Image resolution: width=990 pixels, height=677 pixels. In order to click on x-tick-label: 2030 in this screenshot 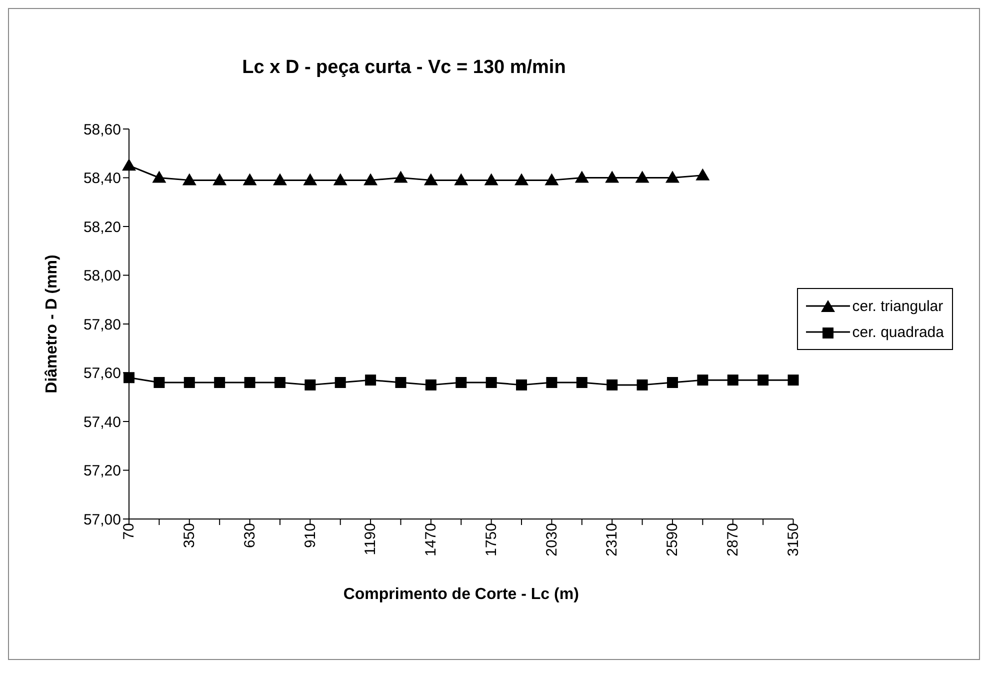, I will do `click(551, 539)`.